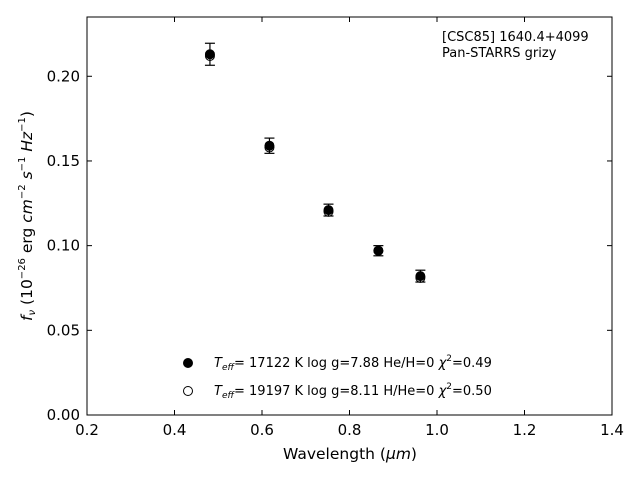  Describe the element at coordinates (499, 53) in the screenshot. I see `annotation-survey-name: Pan-STARRS grizy` at that location.